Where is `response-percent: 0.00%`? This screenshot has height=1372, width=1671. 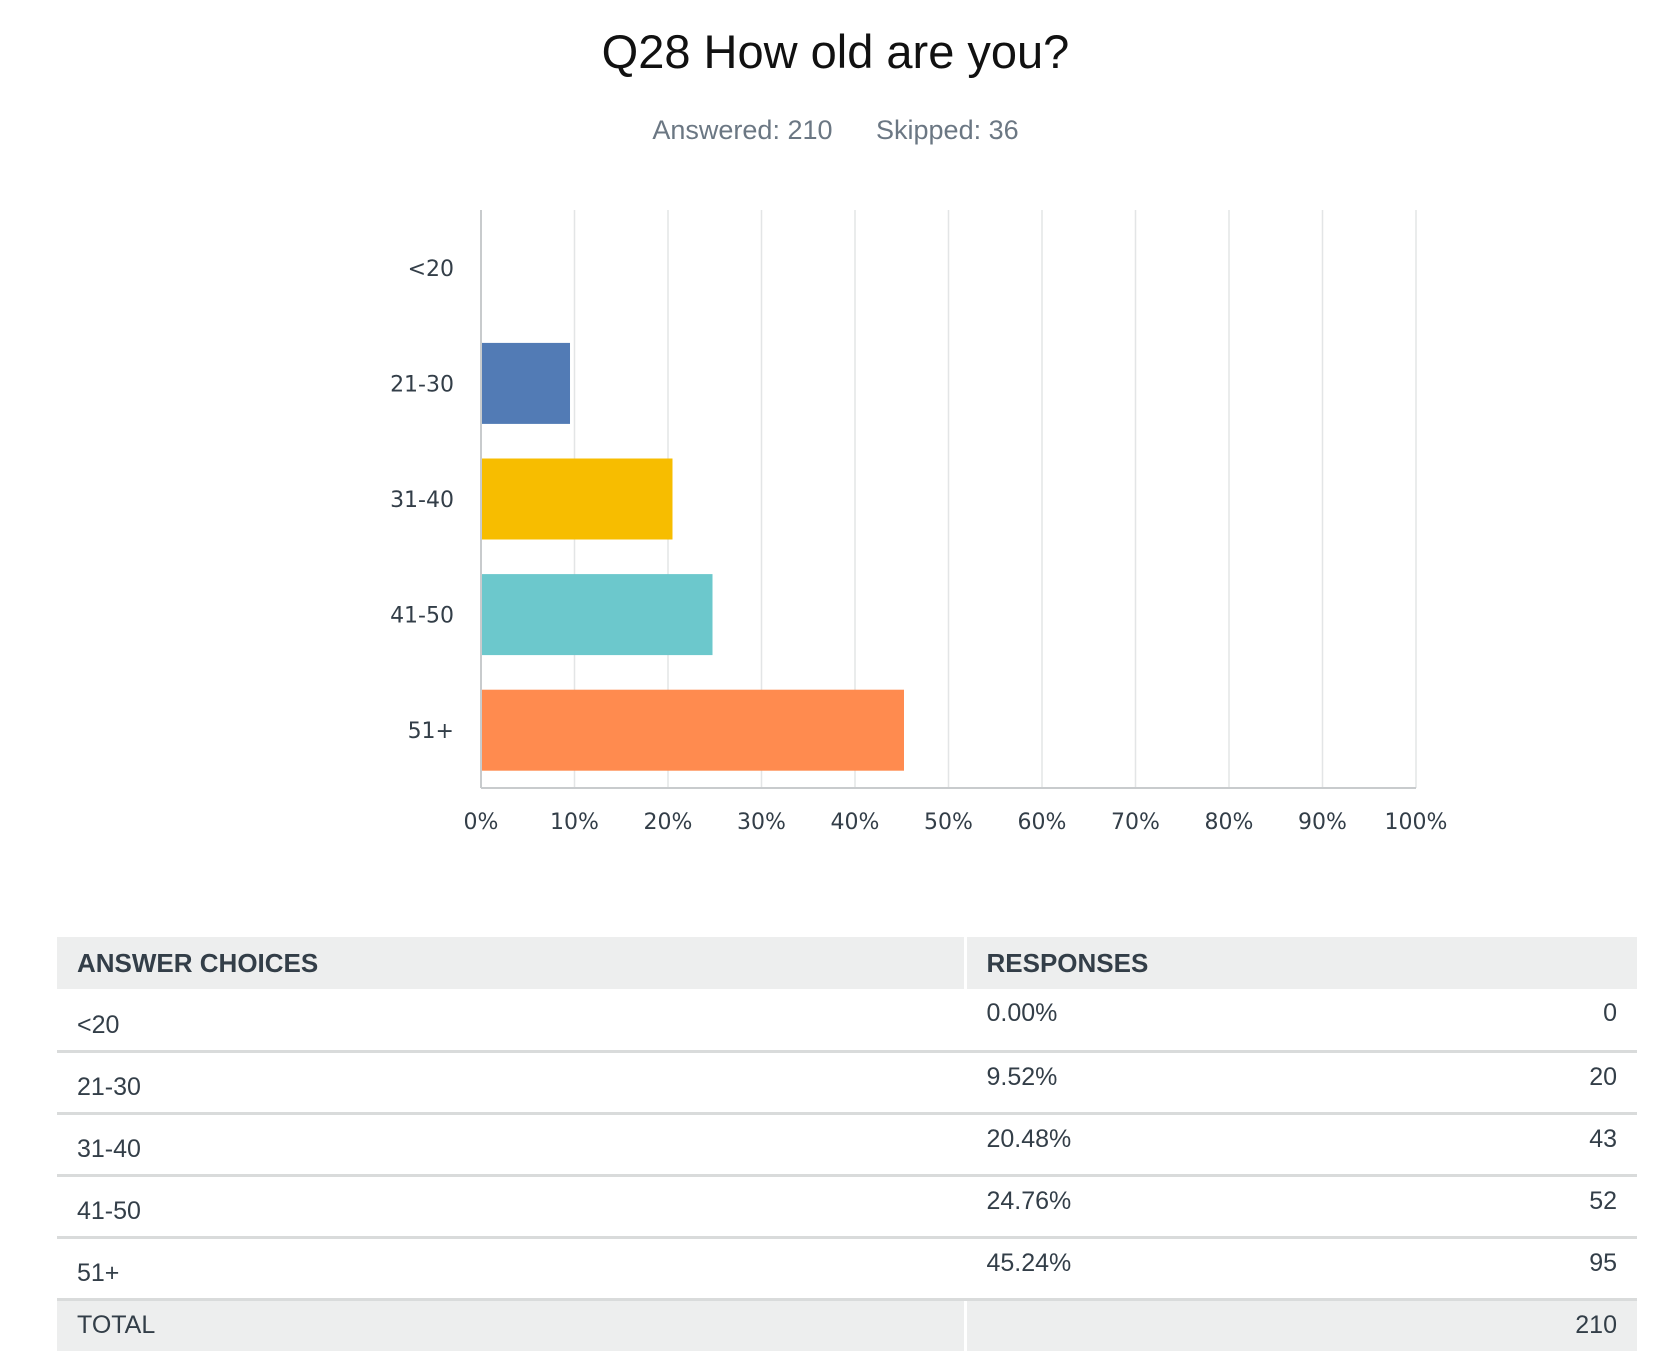
response-percent: 0.00% is located at coordinates (1022, 1013).